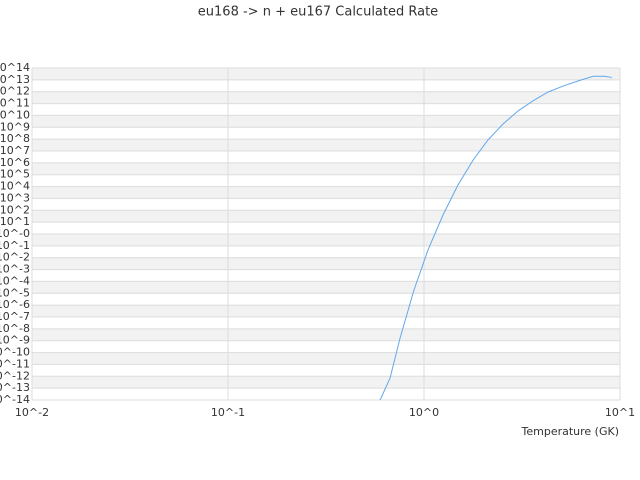 The width and height of the screenshot is (640, 480). I want to click on y-tick-label: 10^-8, so click(15, 328).